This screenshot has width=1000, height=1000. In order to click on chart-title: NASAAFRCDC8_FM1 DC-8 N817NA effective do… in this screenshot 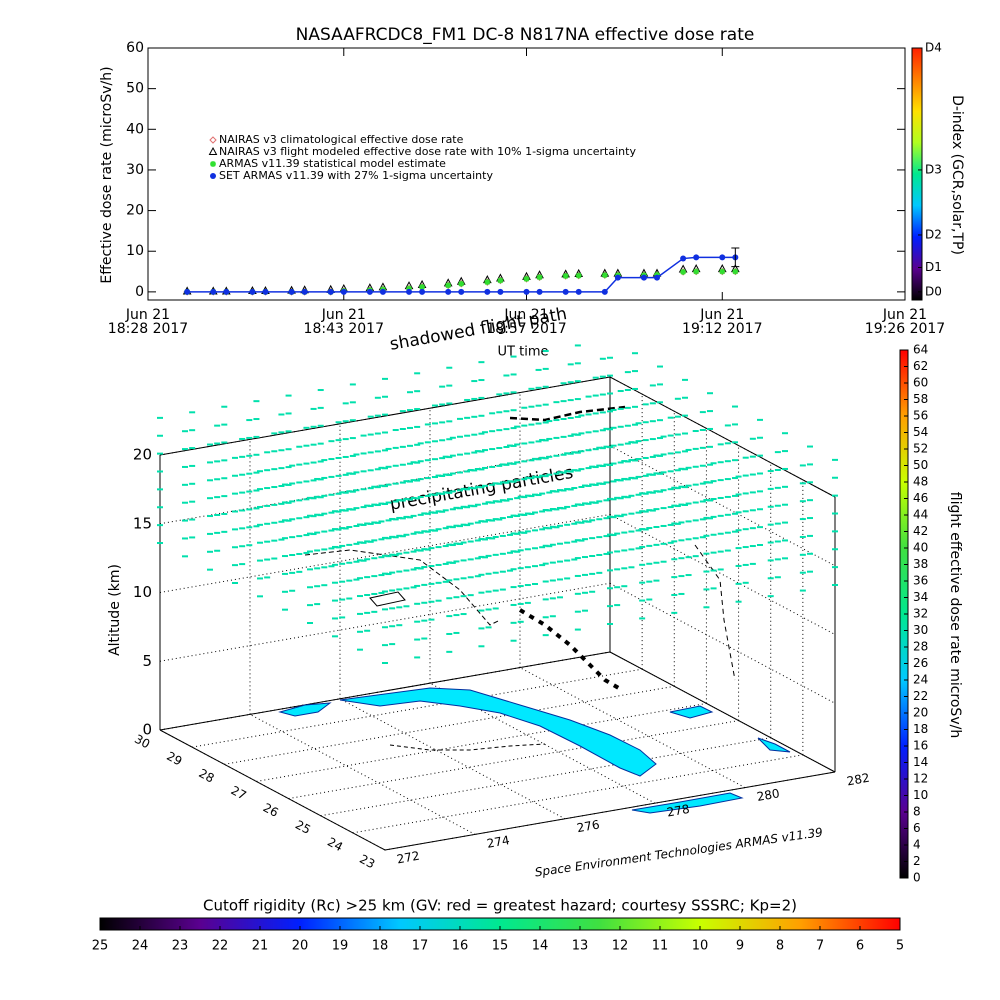, I will do `click(525, 35)`.